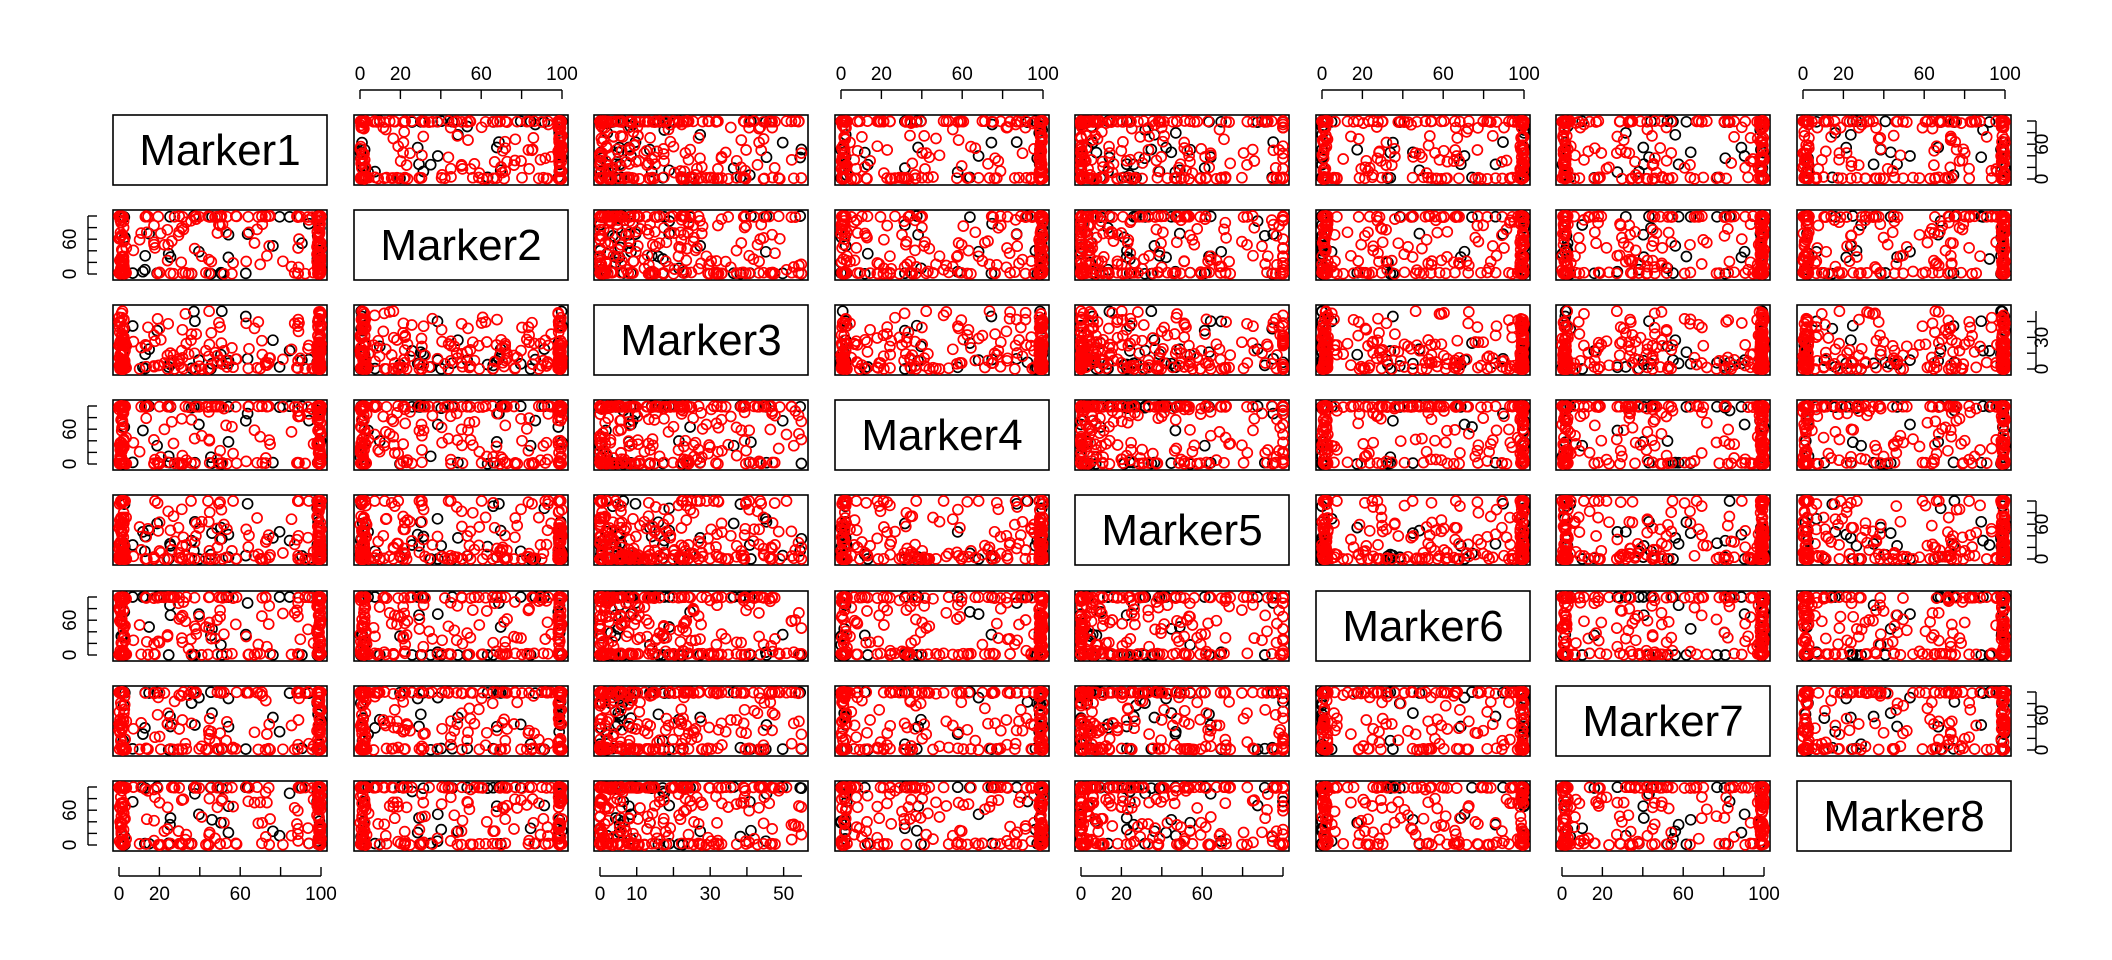 The height and width of the screenshot is (960, 2112). Describe the element at coordinates (701, 626) in the screenshot. I see `panel-frame-r6-c3` at that location.